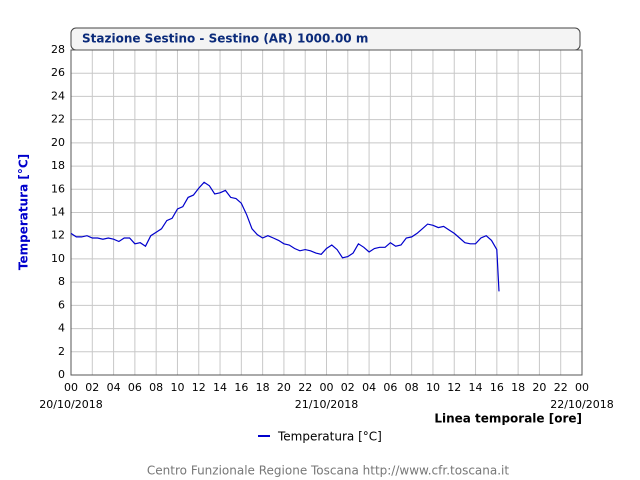  What do you see at coordinates (58, 235) in the screenshot?
I see `y-tick-label: 12` at bounding box center [58, 235].